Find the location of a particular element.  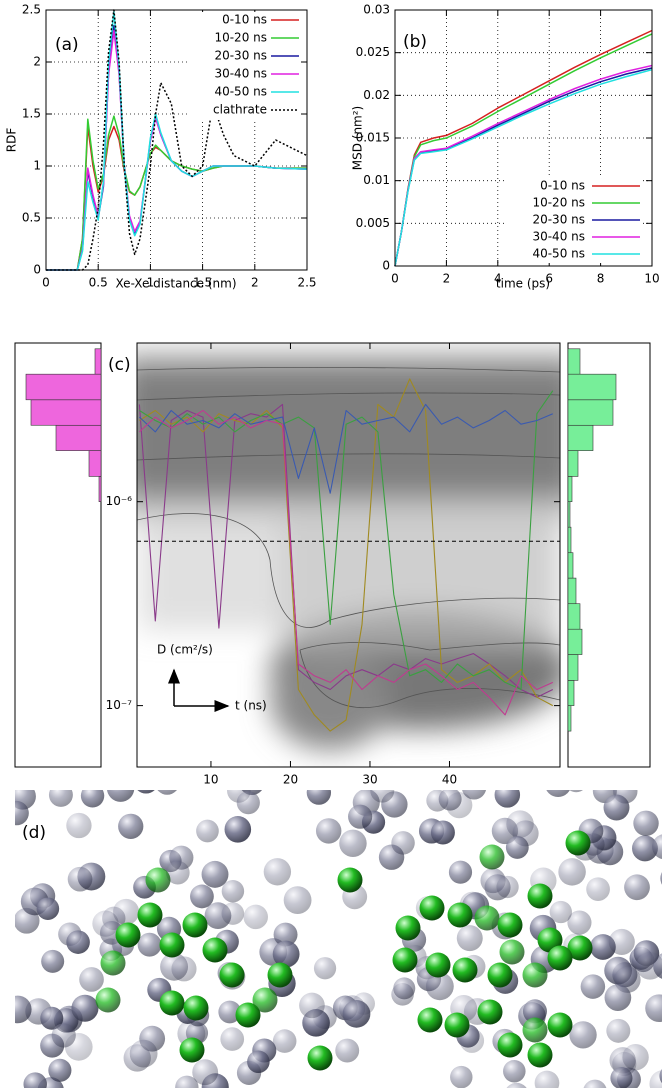

x-tick-label: 6 is located at coordinates (549, 279).